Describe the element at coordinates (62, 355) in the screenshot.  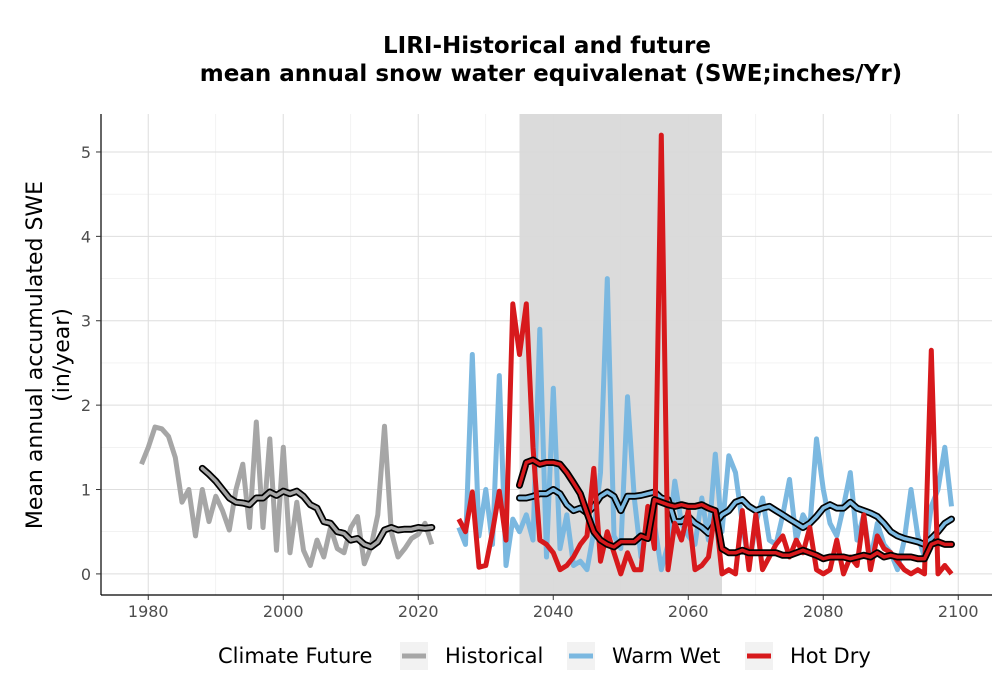
I see `y-axis-label-line2: (in/year)` at that location.